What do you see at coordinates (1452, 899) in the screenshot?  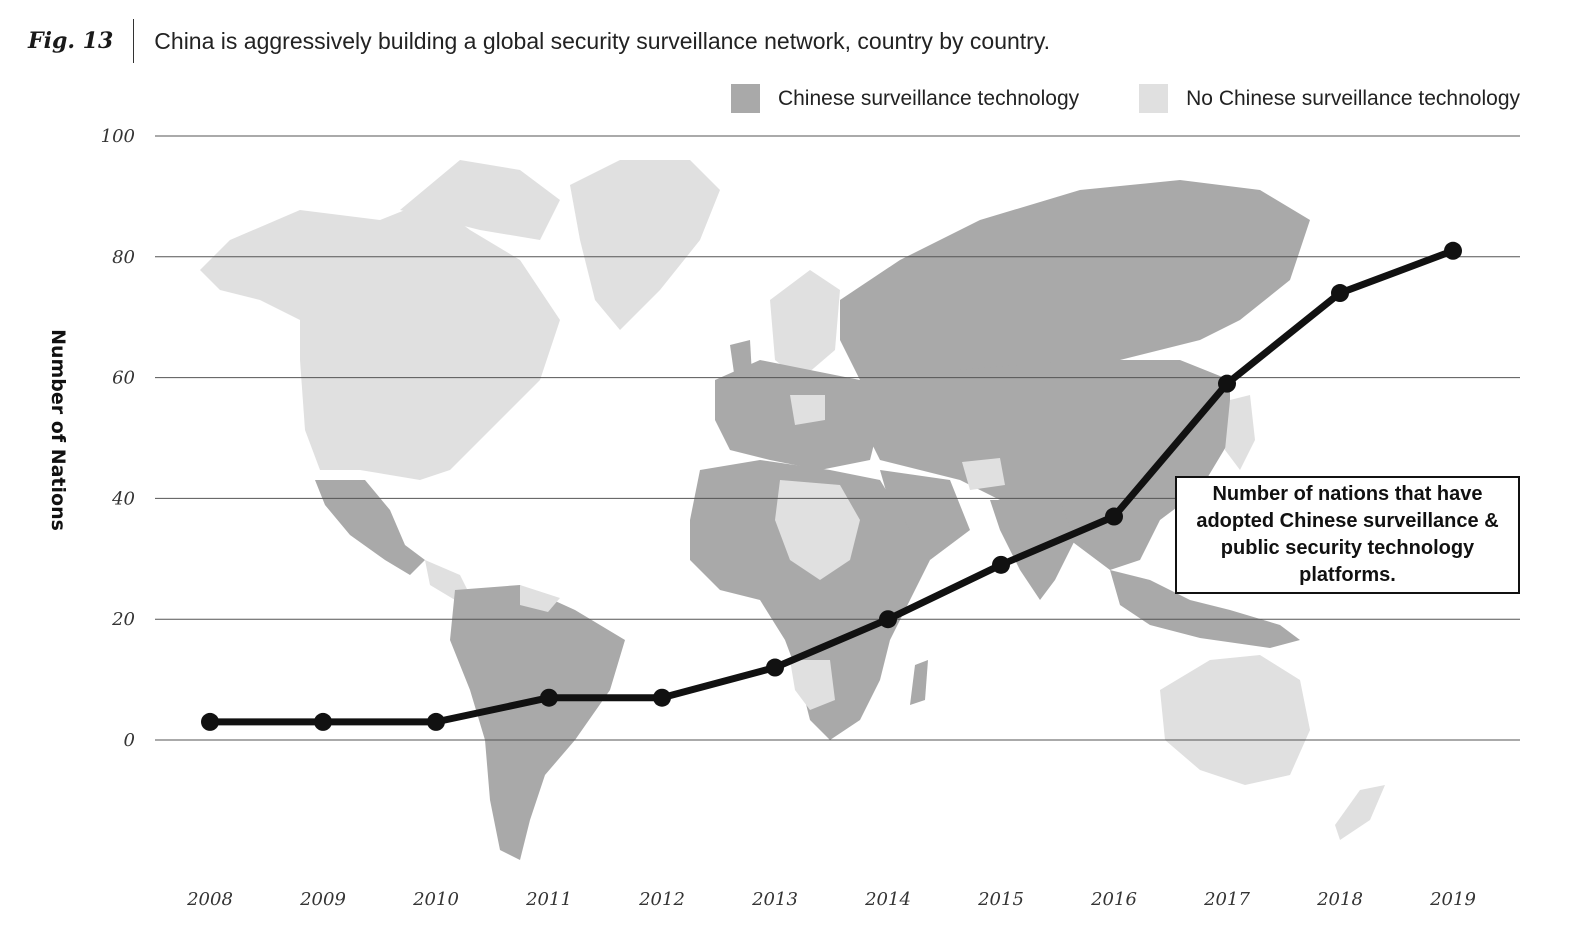 I see `x-tick-label: 2019` at bounding box center [1452, 899].